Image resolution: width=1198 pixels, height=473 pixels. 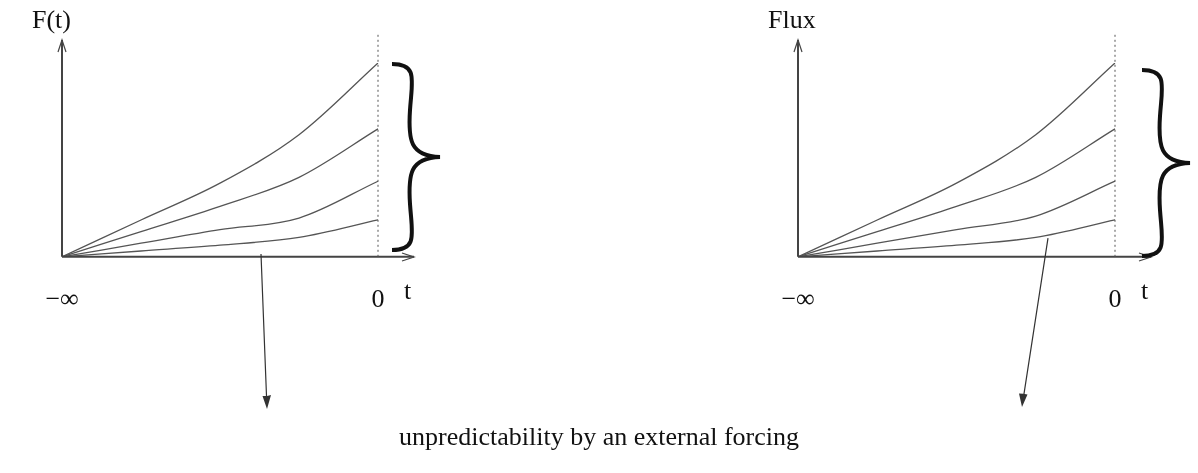 I want to click on text: unpredictability by an external forcing, so click(x=599, y=437).